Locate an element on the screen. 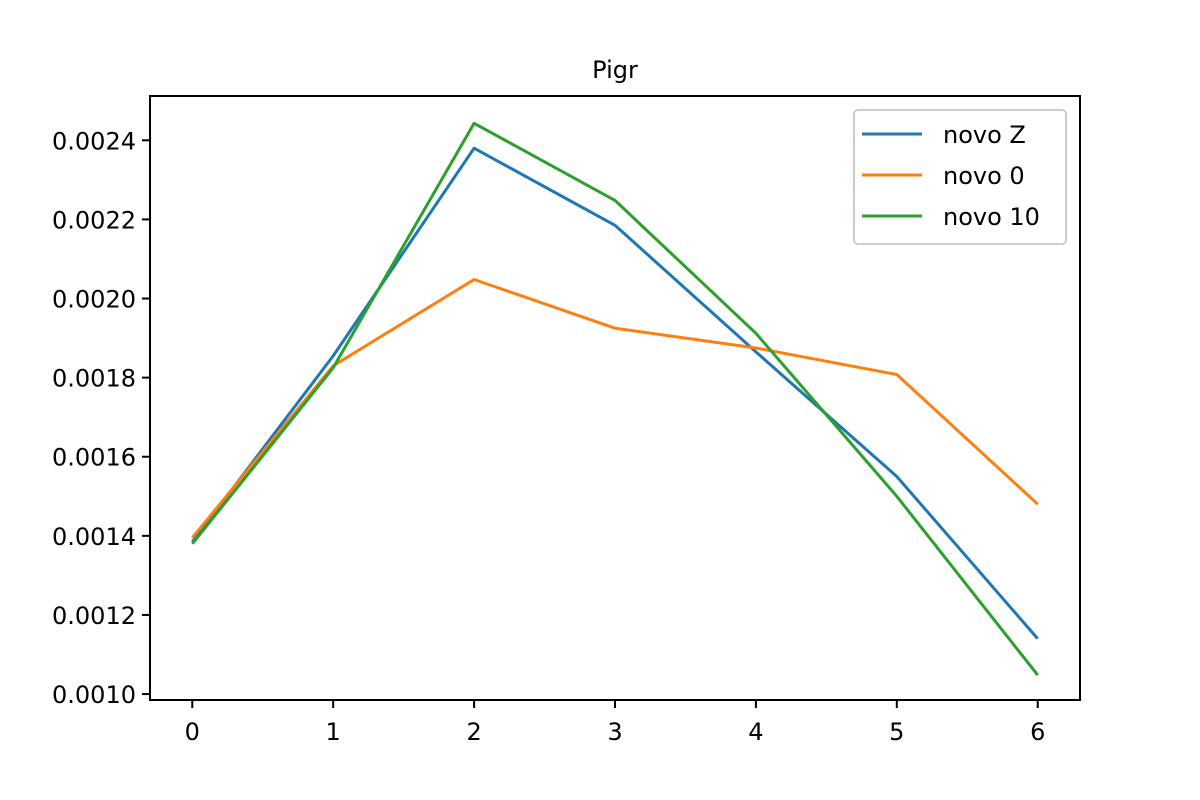  legend-label: novo Z is located at coordinates (984, 135).